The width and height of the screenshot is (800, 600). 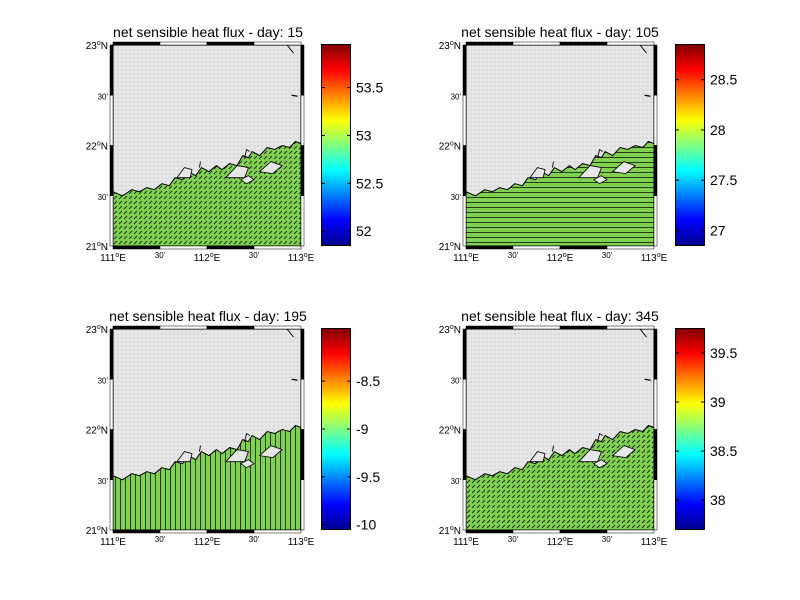 I want to click on panel-title: net sensible heat flux - day: 105, so click(x=560, y=32).